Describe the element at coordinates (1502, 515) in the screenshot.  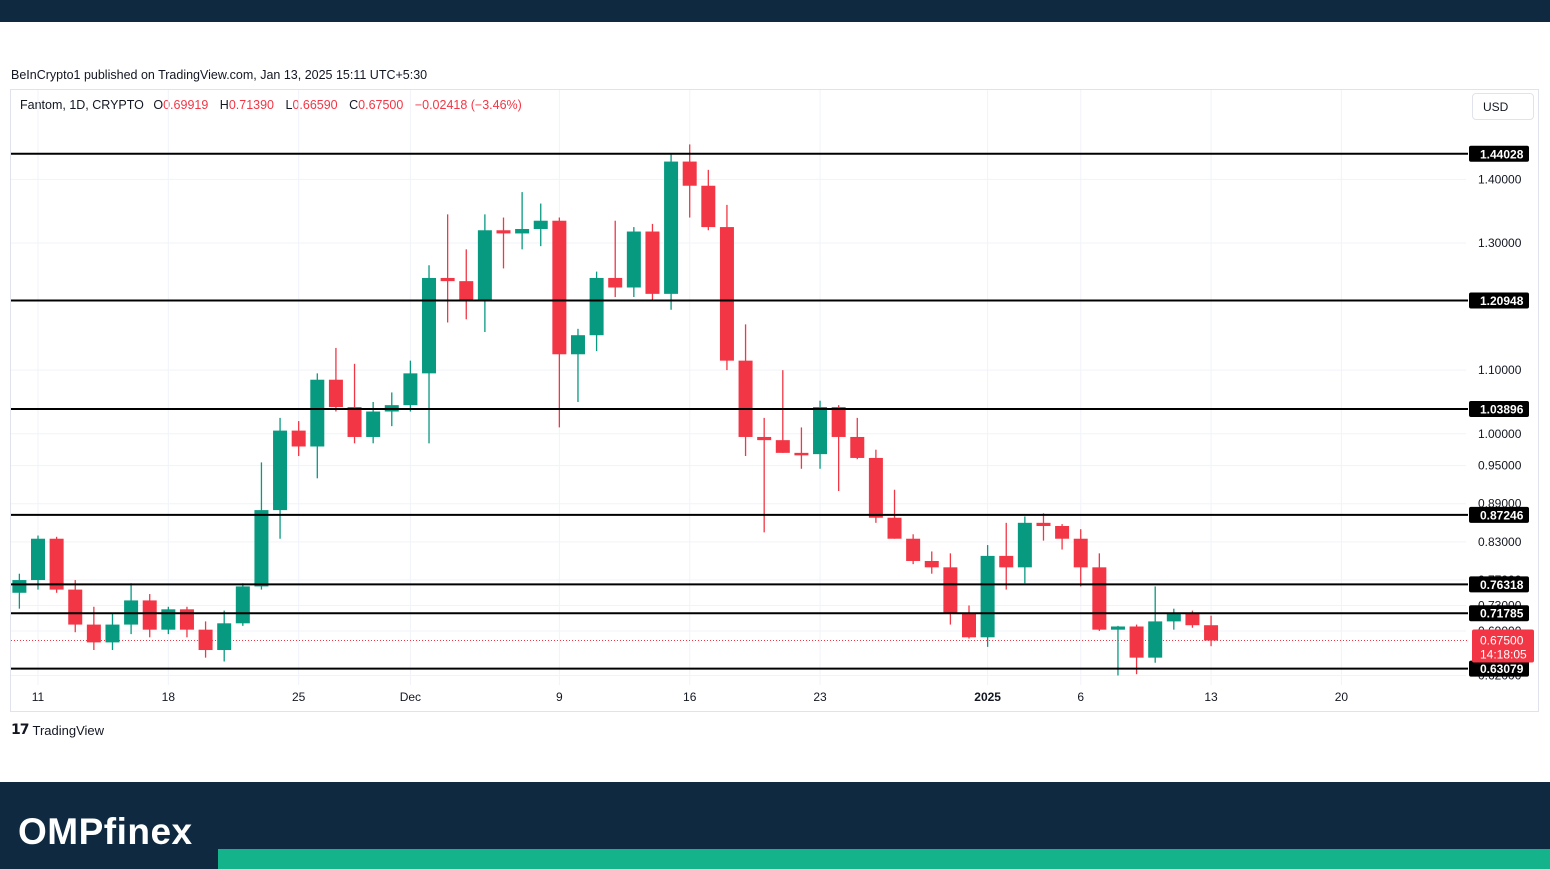
I see `level-label: 0.87246` at that location.